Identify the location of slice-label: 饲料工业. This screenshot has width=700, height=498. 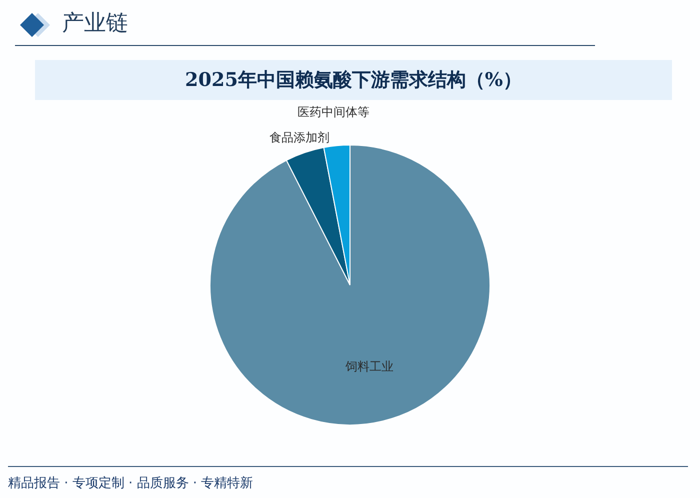
(369, 367).